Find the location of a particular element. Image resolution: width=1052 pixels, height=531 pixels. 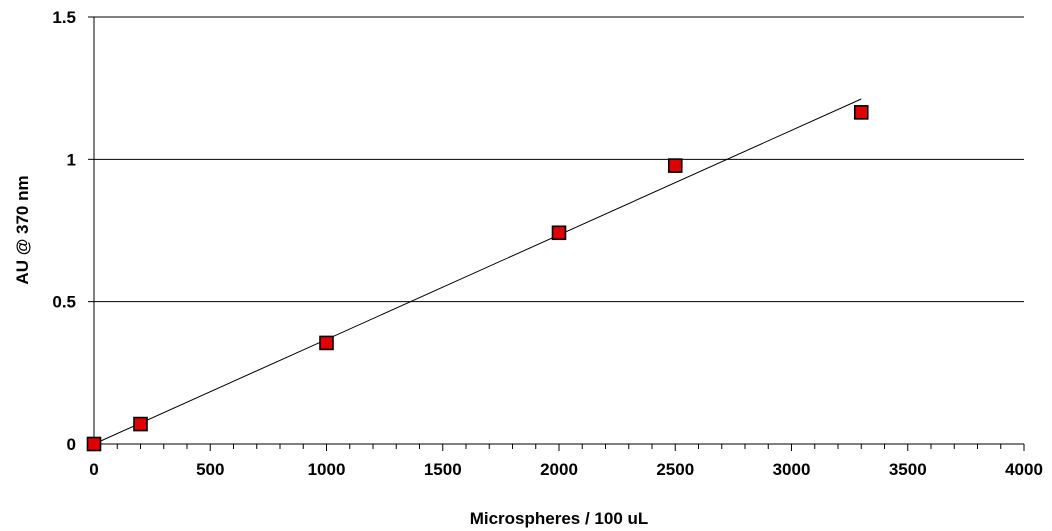

x-tick-label: 500 is located at coordinates (210, 469).